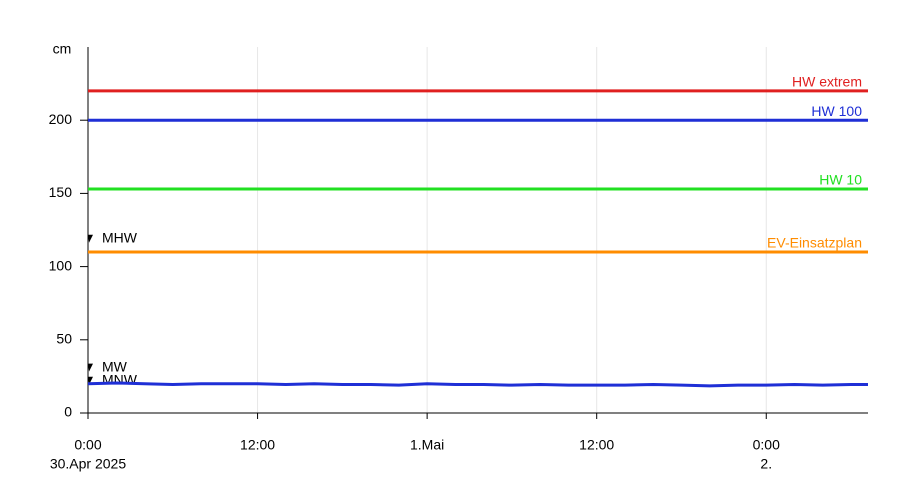 The image size is (900, 496). What do you see at coordinates (814, 243) in the screenshot?
I see `threshold-label: EV-Einsatzplan` at bounding box center [814, 243].